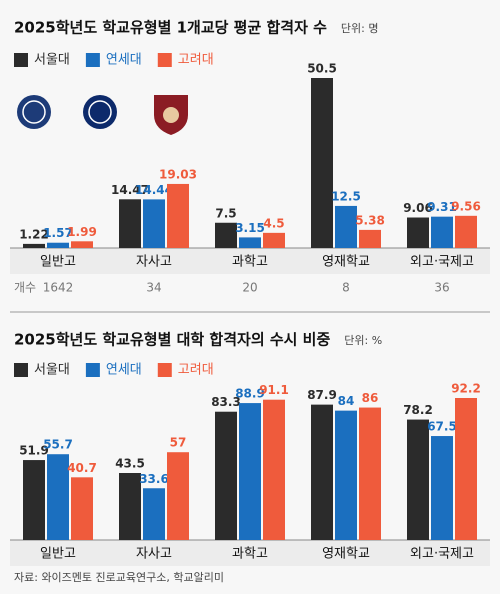 This screenshot has height=594, width=500. What do you see at coordinates (418, 208) in the screenshot?
I see `data-label: 9.06` at bounding box center [418, 208].